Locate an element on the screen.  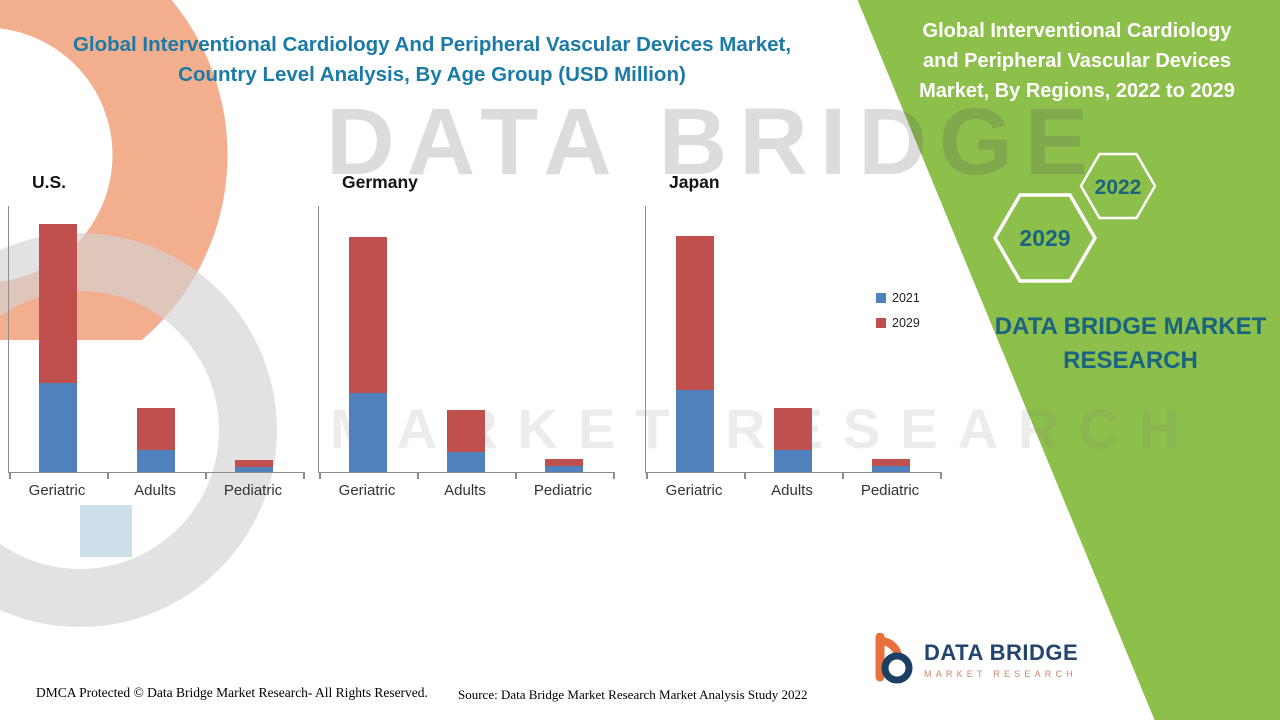
chart-germany: Germany Geriatric Adults Pediatric is located at coordinates (468, 339).